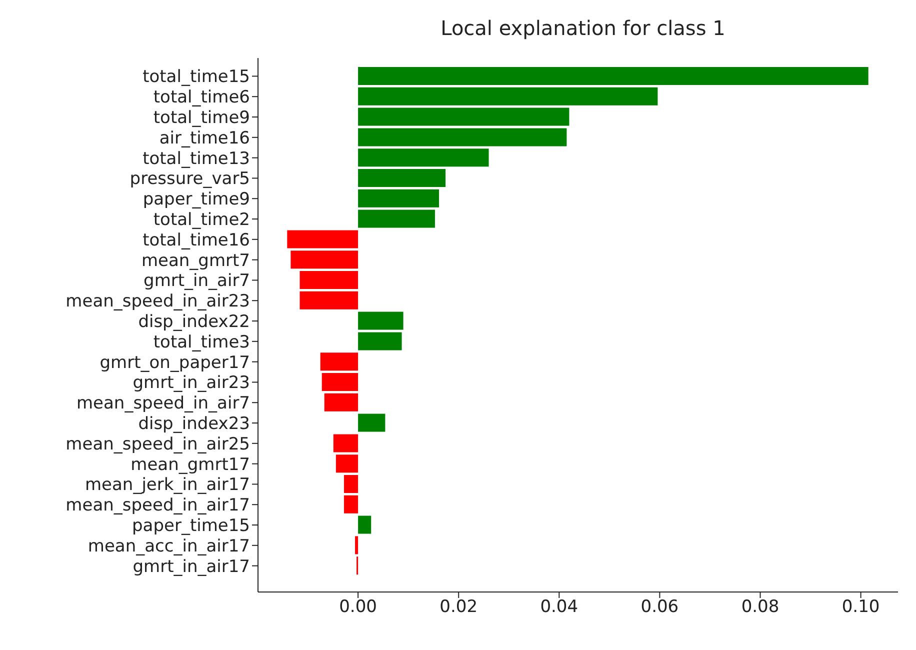  I want to click on y-tick-label: total_time9, so click(201, 118).